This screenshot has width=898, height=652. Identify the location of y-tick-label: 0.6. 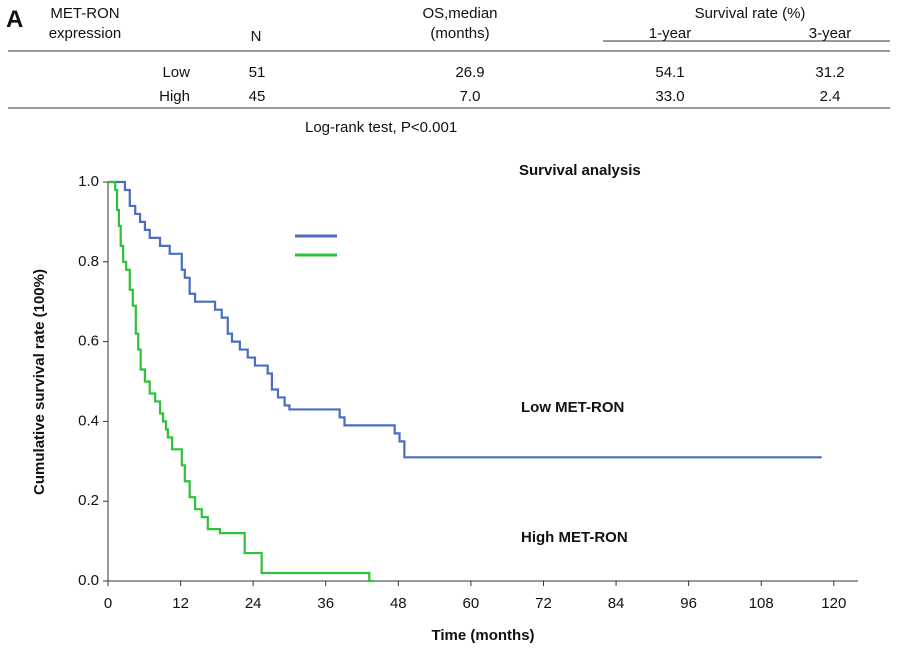
(88, 341).